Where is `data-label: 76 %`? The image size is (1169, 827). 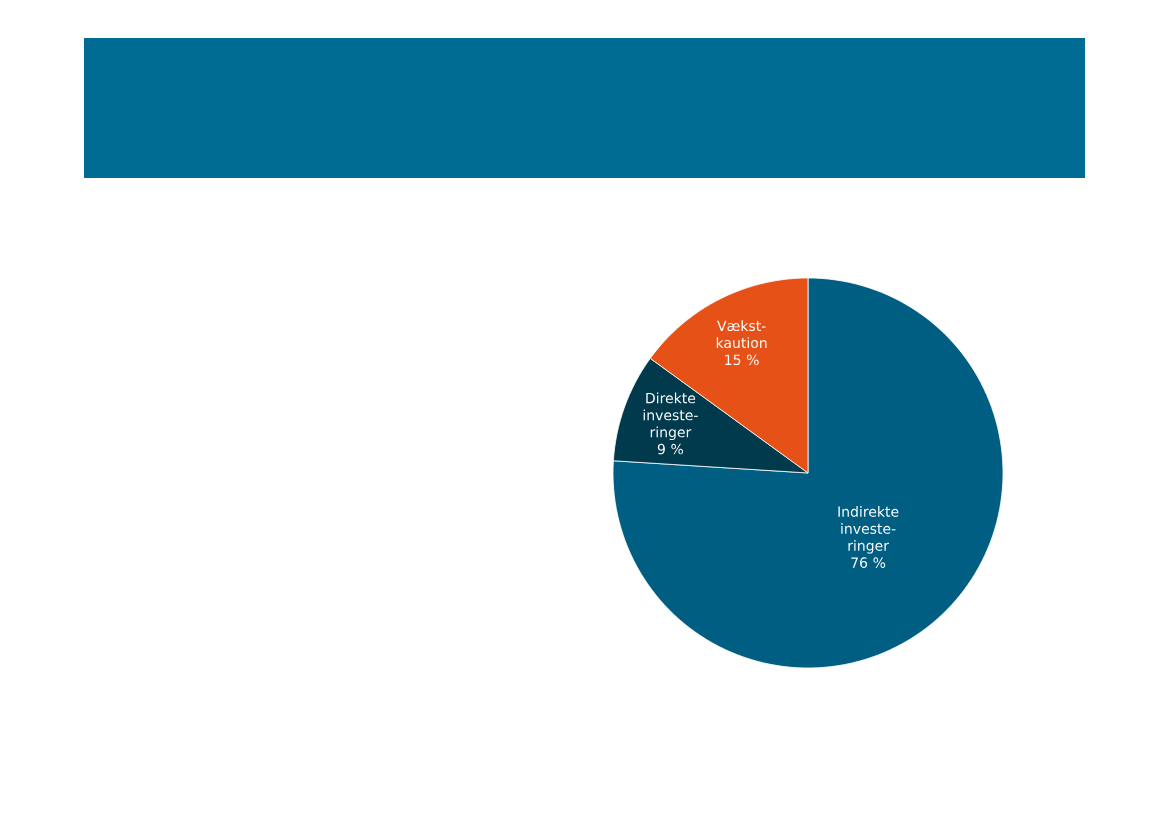 data-label: 76 % is located at coordinates (868, 562).